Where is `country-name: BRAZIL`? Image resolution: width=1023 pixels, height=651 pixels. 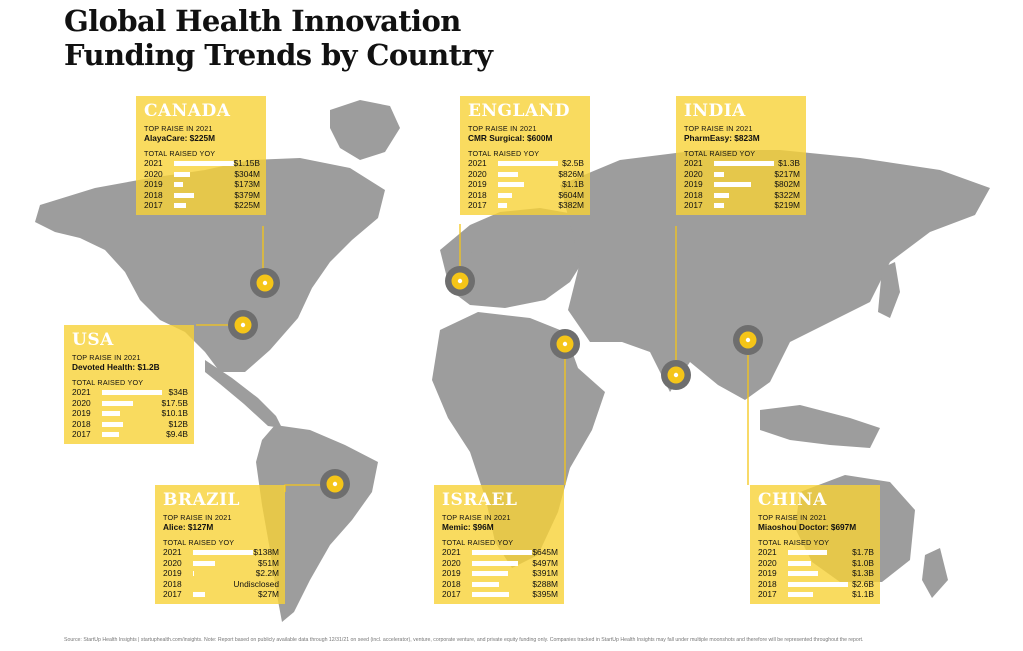 country-name: BRAZIL is located at coordinates (202, 500).